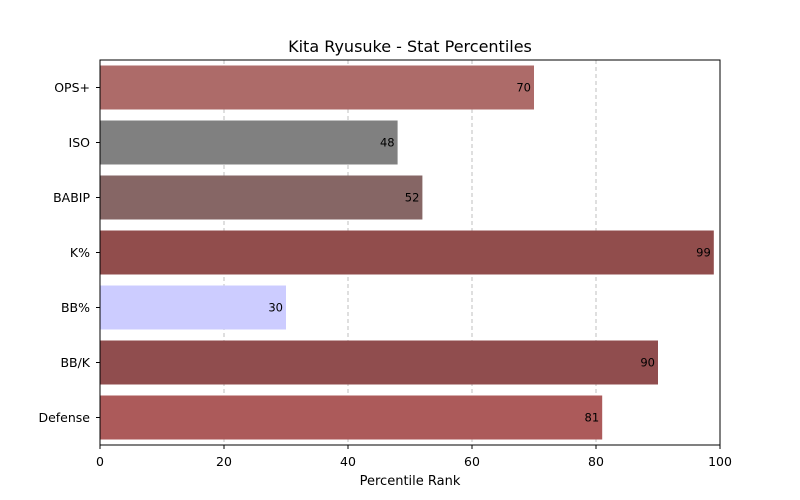 The width and height of the screenshot is (800, 500). What do you see at coordinates (75, 307) in the screenshot?
I see `y-tick-label: BB%` at bounding box center [75, 307].